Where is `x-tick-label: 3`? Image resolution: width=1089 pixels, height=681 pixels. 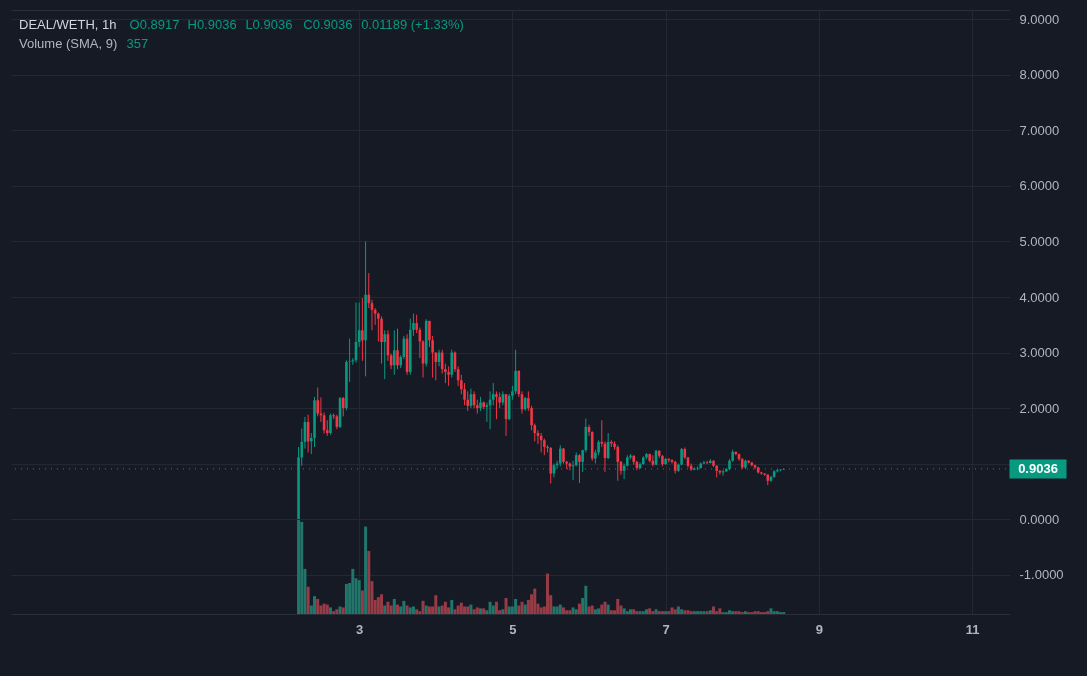
x-tick-label: 3 is located at coordinates (360, 629).